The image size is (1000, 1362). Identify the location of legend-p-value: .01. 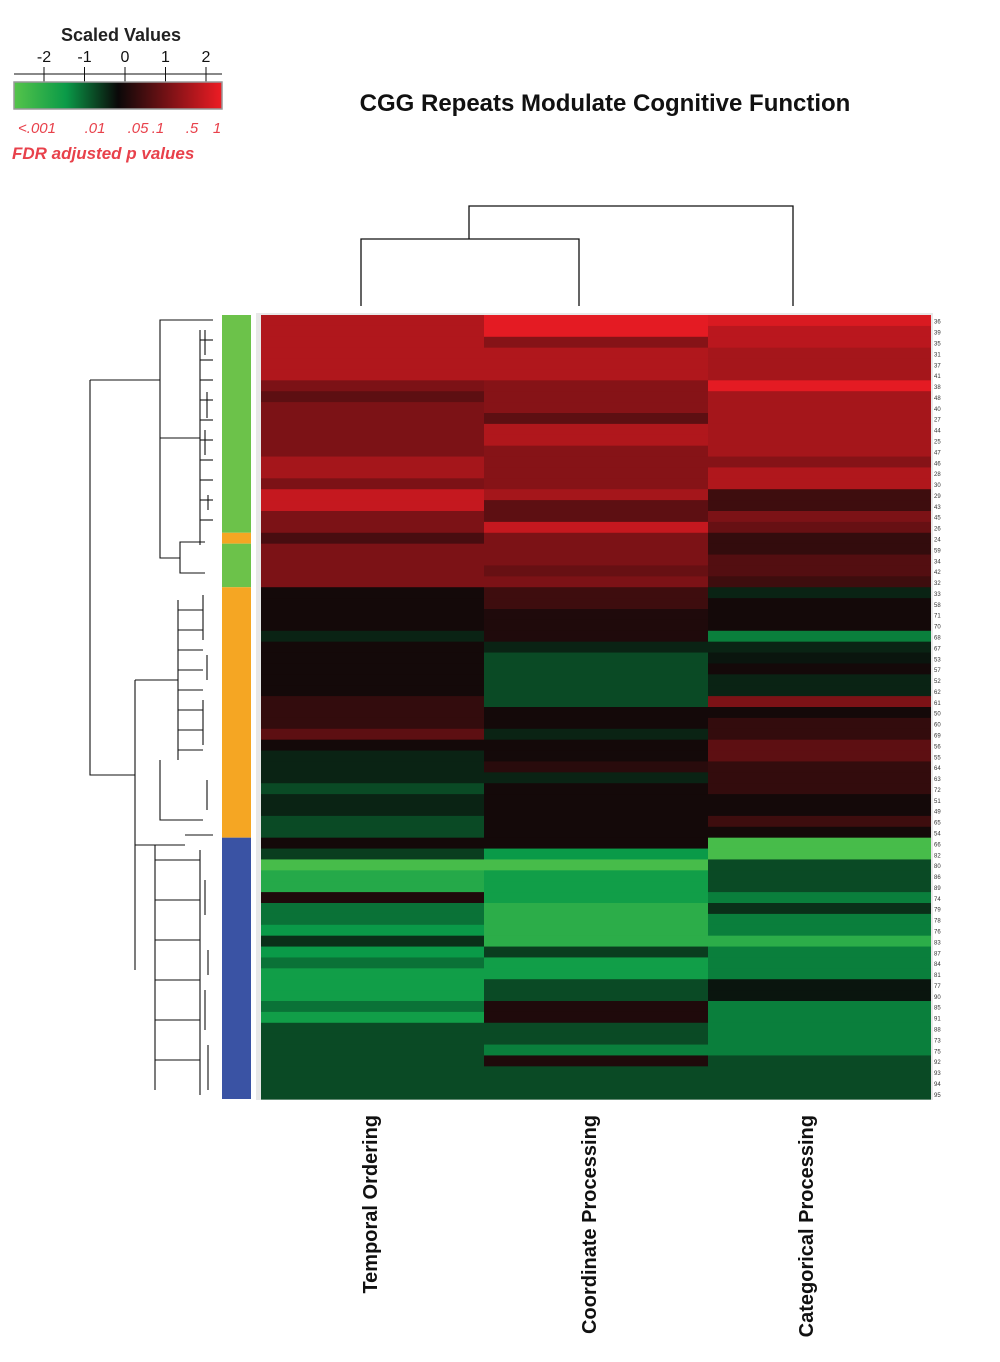
(95, 128).